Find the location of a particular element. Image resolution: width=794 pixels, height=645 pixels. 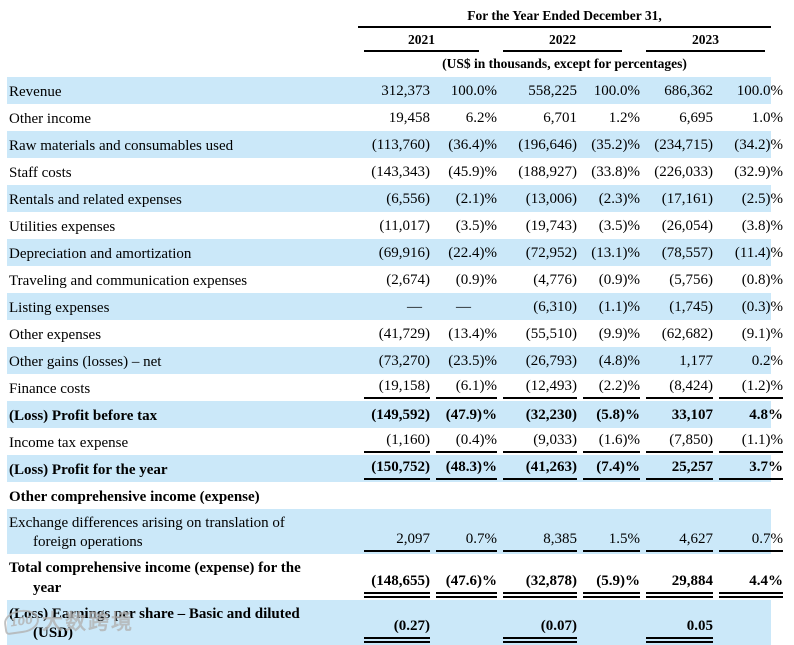

row-label-line: Other gains (losses) – net is located at coordinates (85, 361).